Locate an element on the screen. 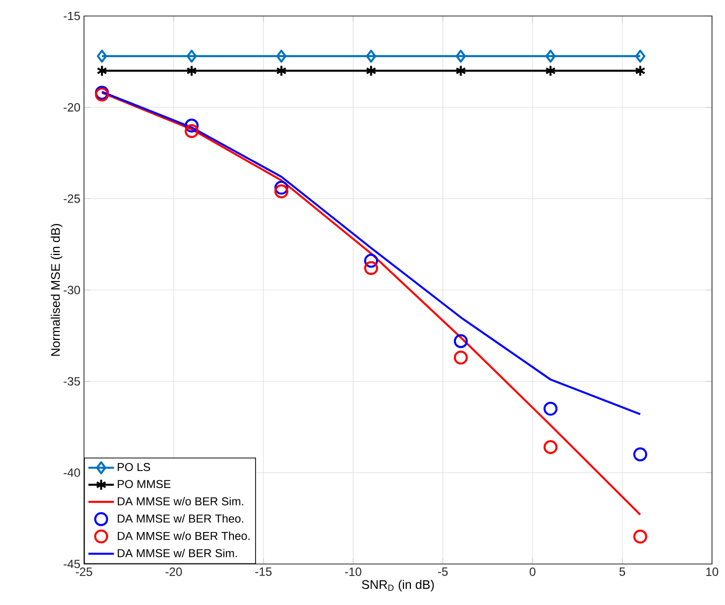  y-tick-label: -45 is located at coordinates (72, 564).